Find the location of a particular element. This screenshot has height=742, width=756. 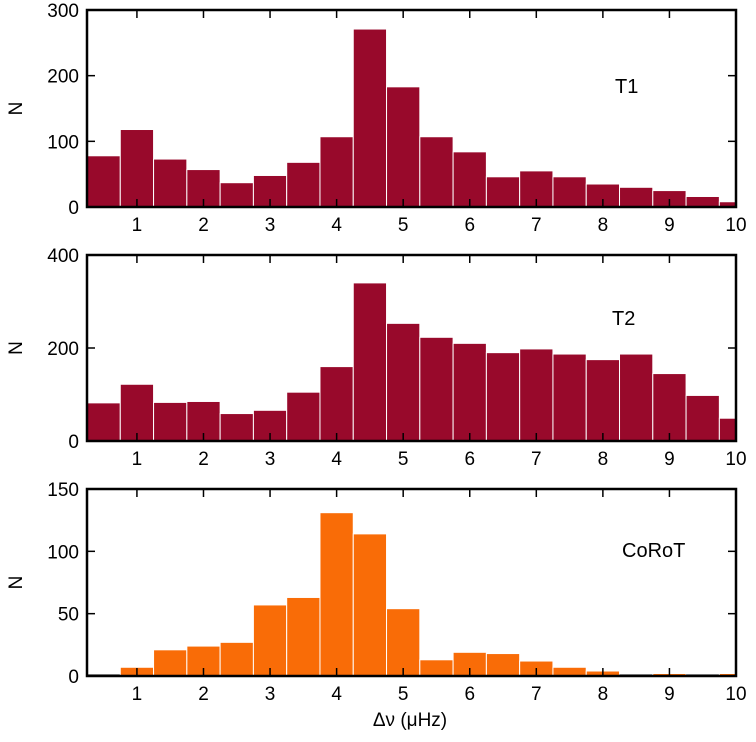

t1-ytick-label-300: 300 is located at coordinates (63, 11).